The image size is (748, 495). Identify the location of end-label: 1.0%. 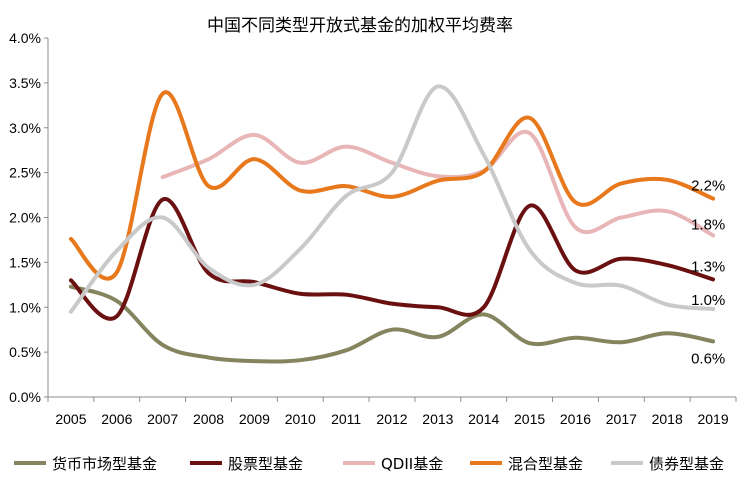
(708, 300).